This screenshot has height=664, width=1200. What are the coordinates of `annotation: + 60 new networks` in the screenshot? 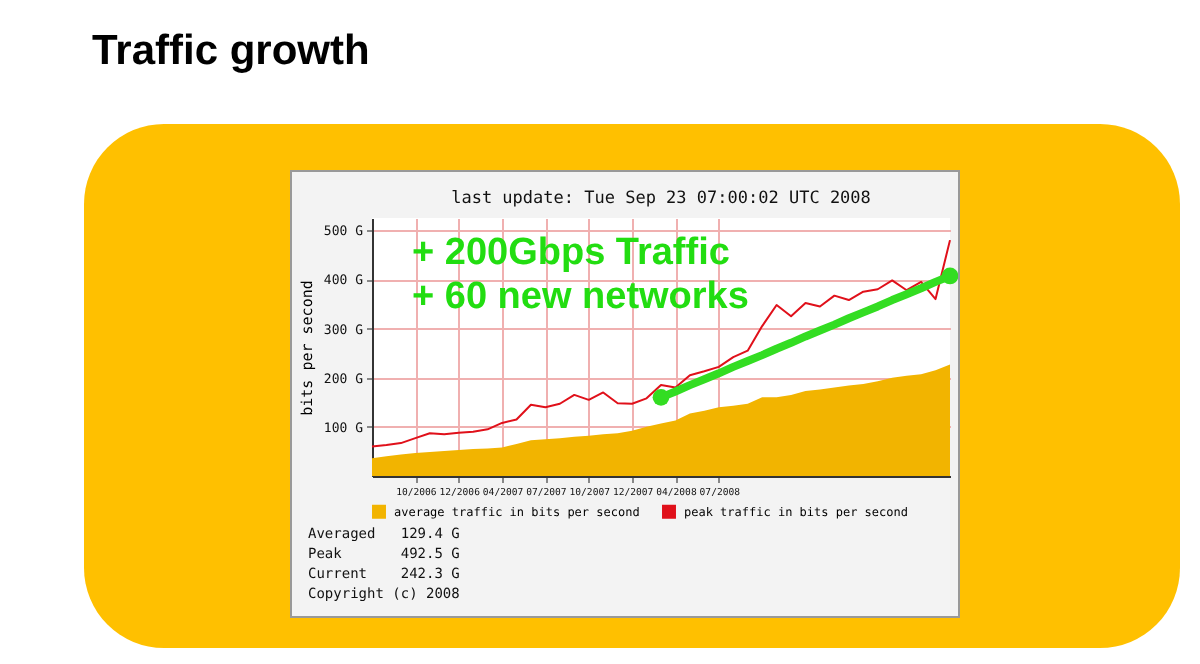 It's located at (580, 298).